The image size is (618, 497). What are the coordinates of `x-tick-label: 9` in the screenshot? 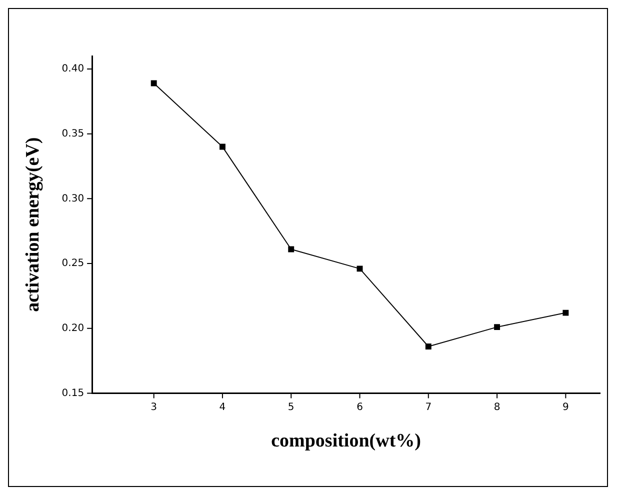 It's located at (565, 407).